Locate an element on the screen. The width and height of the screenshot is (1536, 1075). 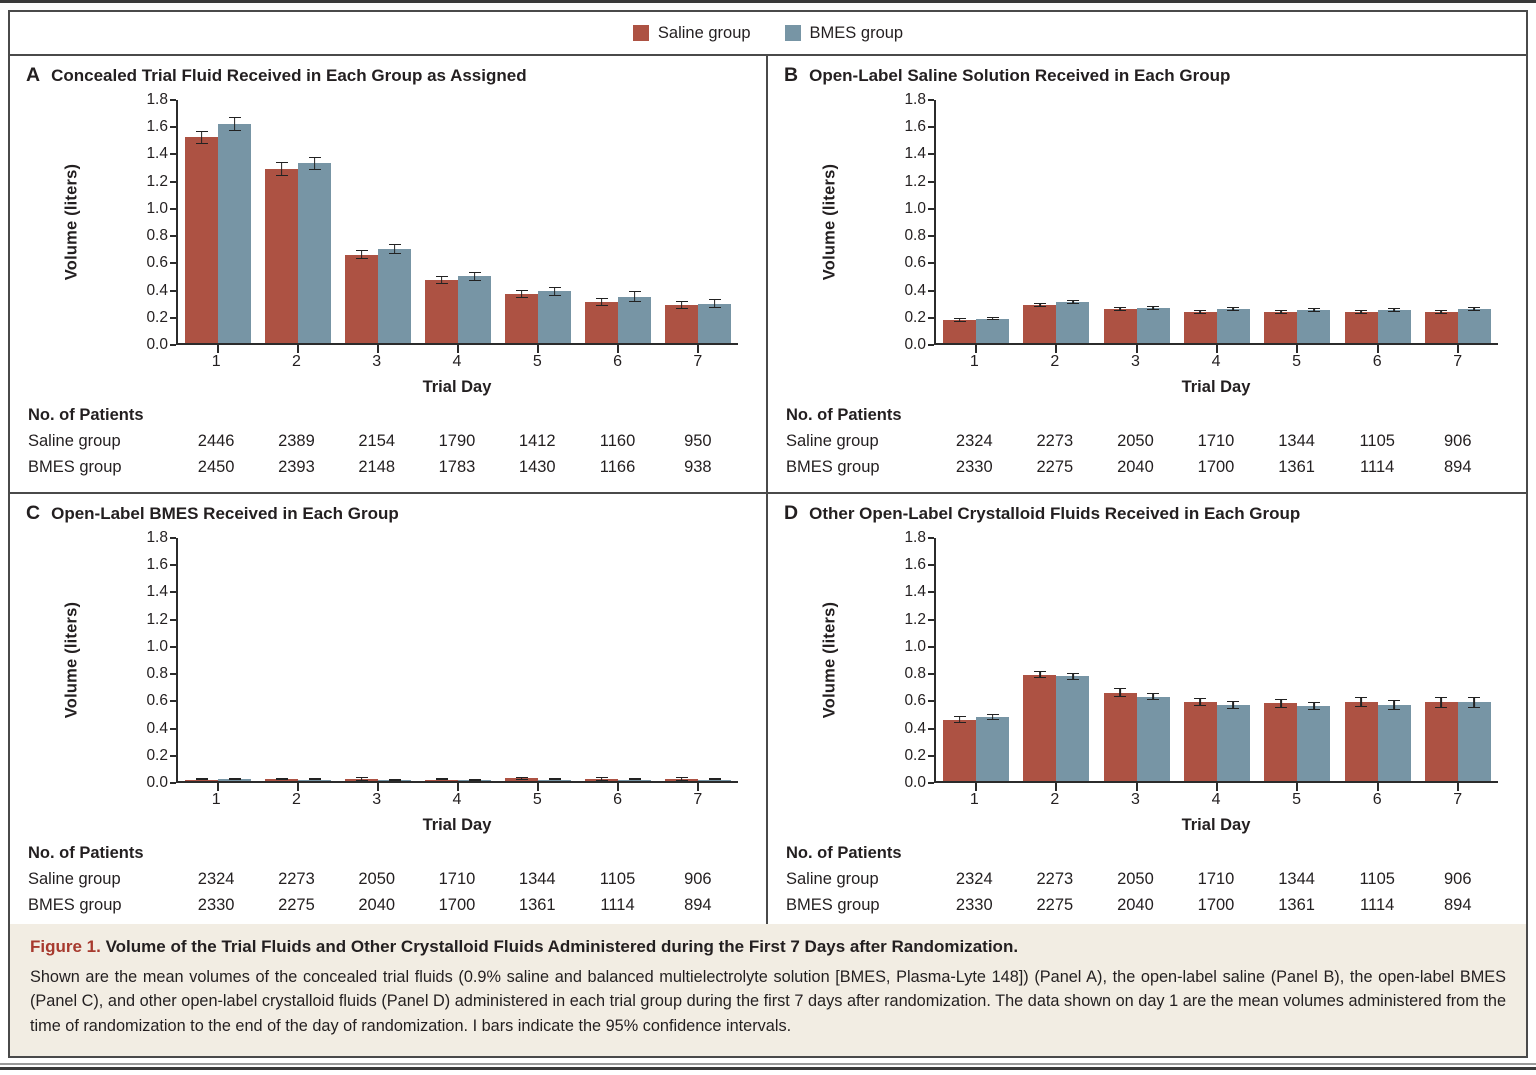
x-tick-labels-c: 1 2 3 4 5 6 7 is located at coordinates (457, 800).